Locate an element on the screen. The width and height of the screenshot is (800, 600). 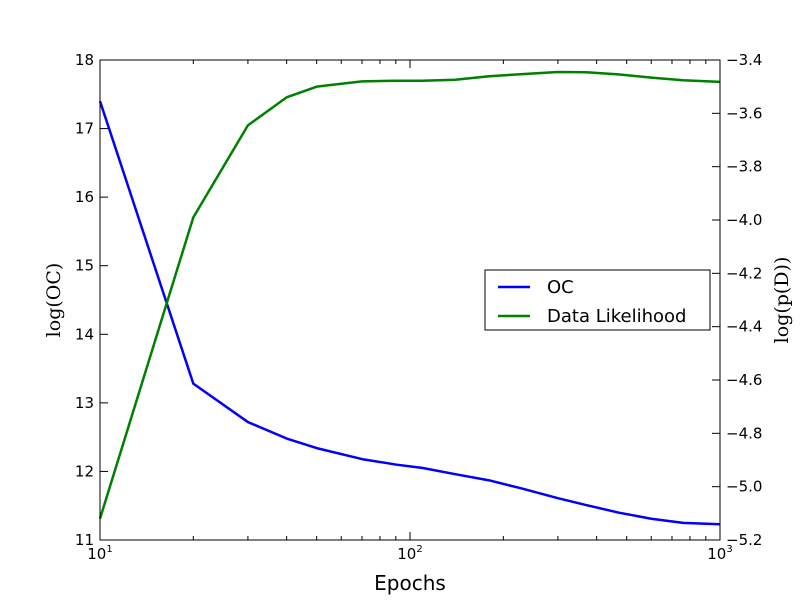
y-left-tick-label: 17 is located at coordinates (84, 129).